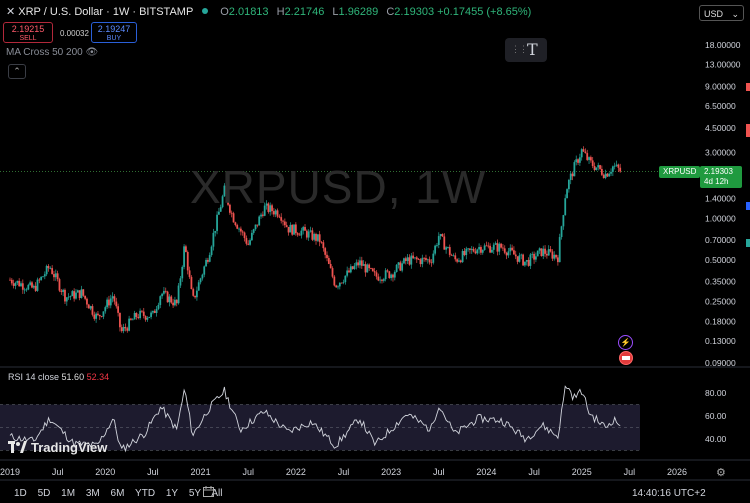  I want to click on range-5y: 5Y, so click(195, 493).